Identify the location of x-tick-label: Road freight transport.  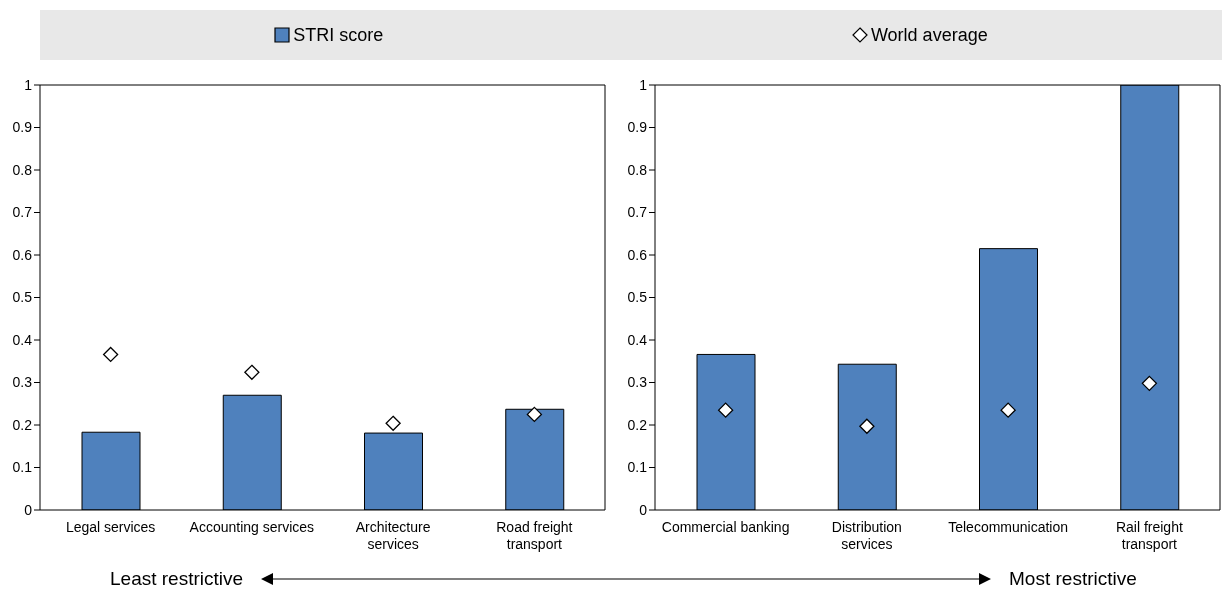
(534, 535).